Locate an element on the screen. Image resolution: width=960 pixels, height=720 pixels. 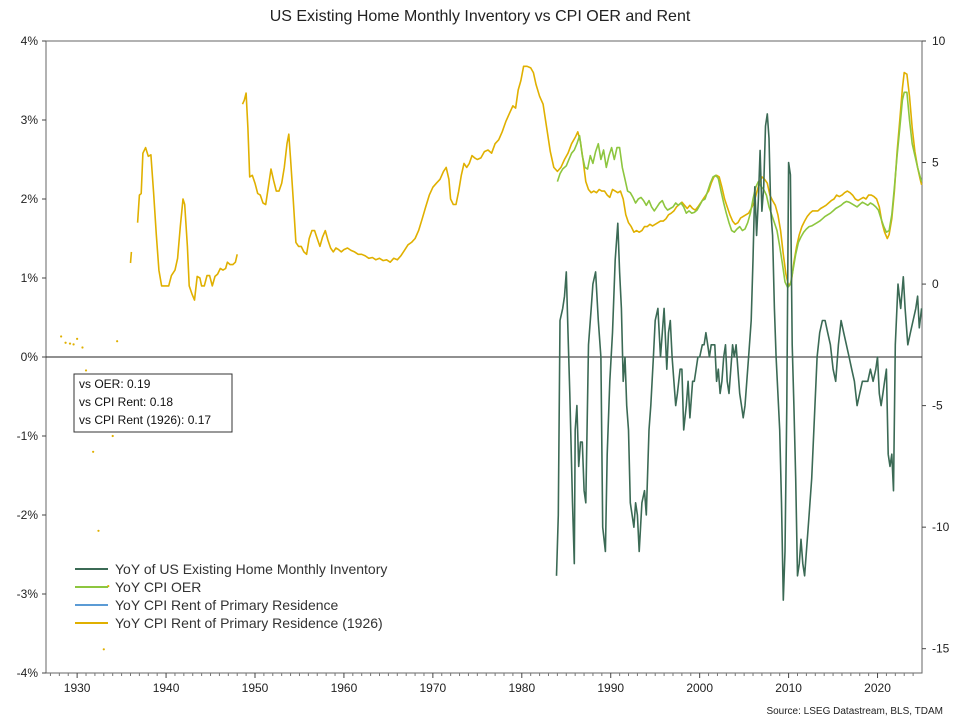
x-tick-label: 1950 is located at coordinates (255, 688).